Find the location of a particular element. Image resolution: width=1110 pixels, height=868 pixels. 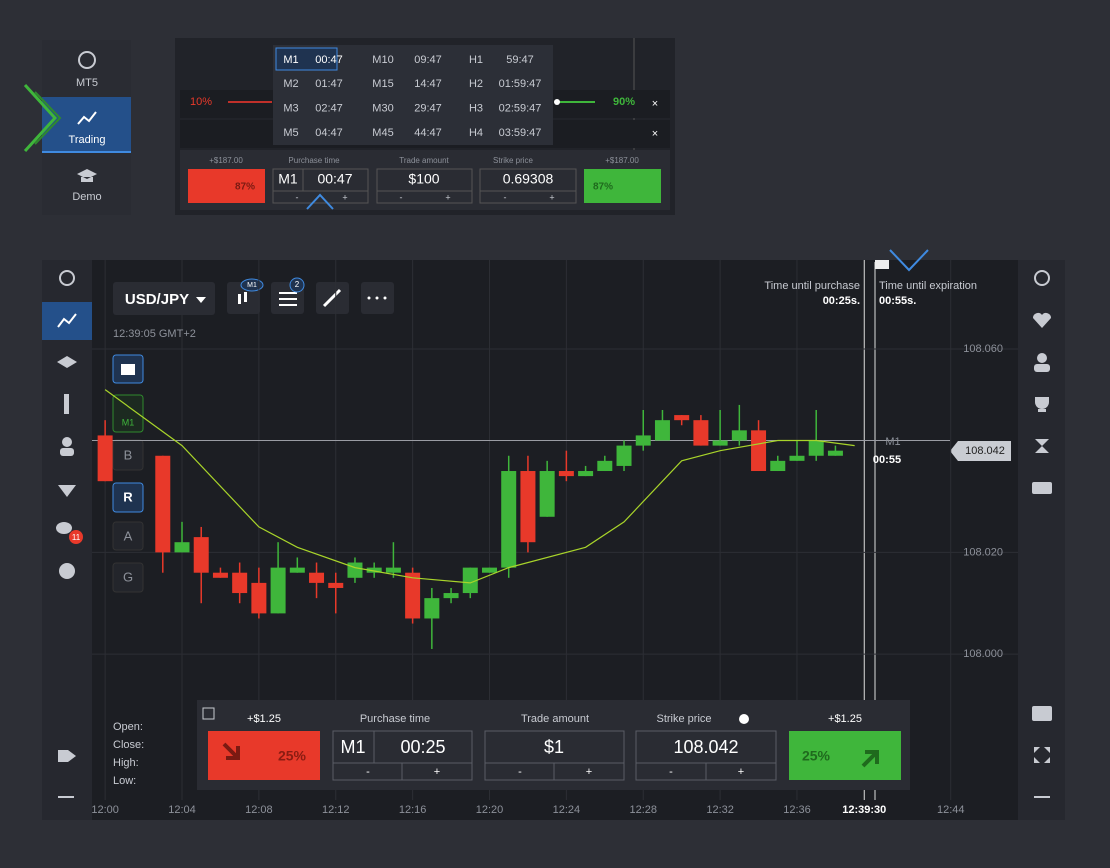

marker-time: 00:55 is located at coordinates (887, 460).